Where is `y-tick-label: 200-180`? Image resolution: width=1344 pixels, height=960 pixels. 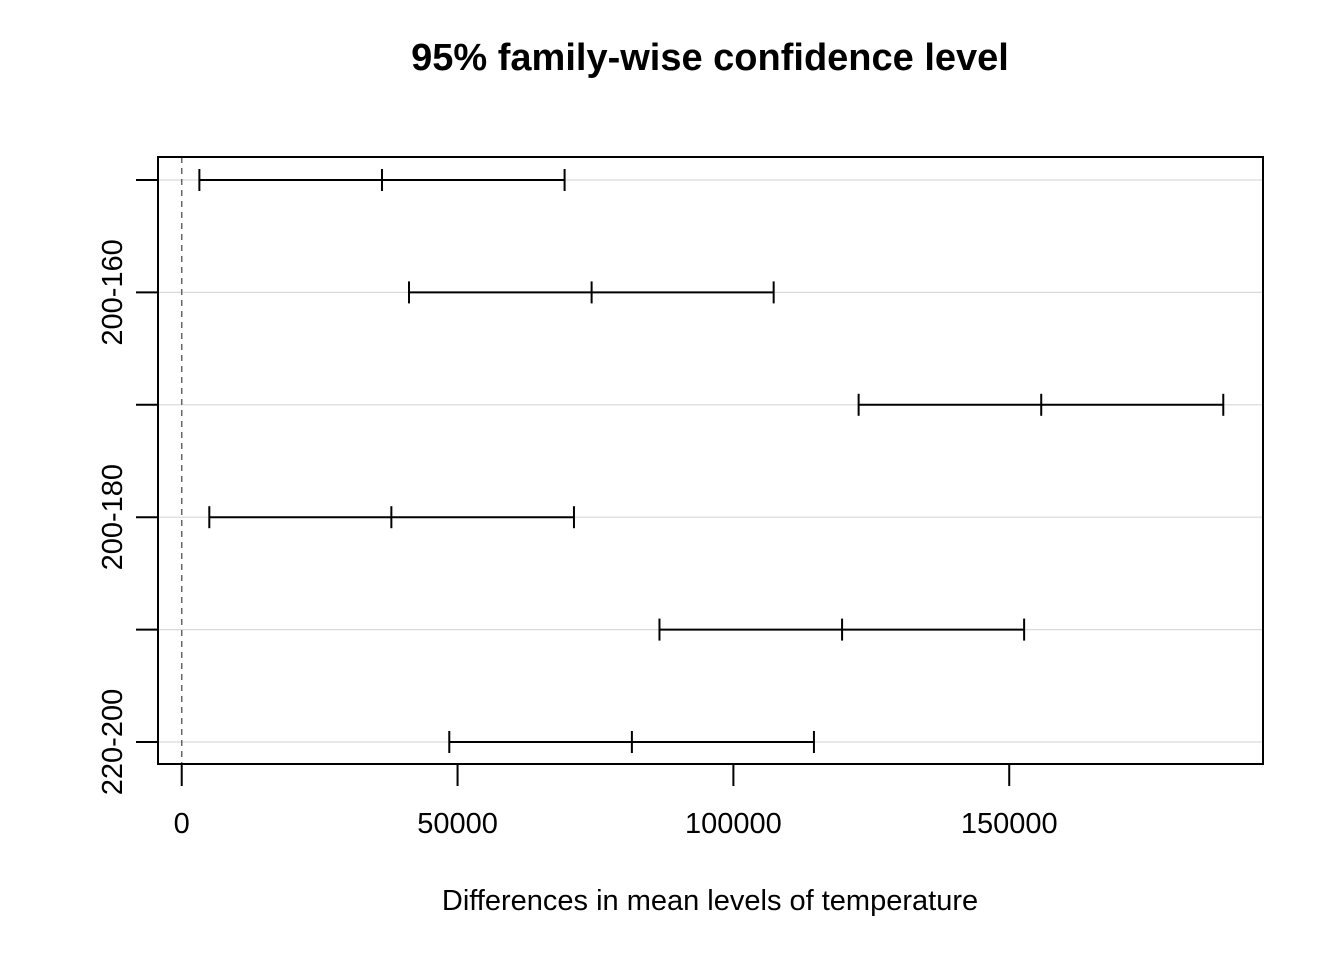
y-tick-label: 200-180 is located at coordinates (113, 517).